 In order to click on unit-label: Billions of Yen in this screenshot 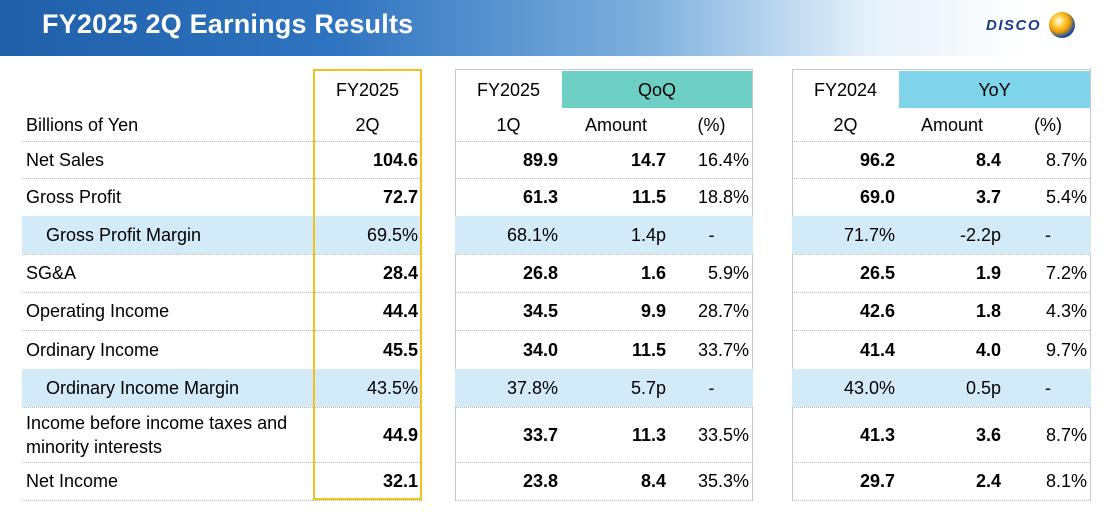, I will do `click(82, 124)`.